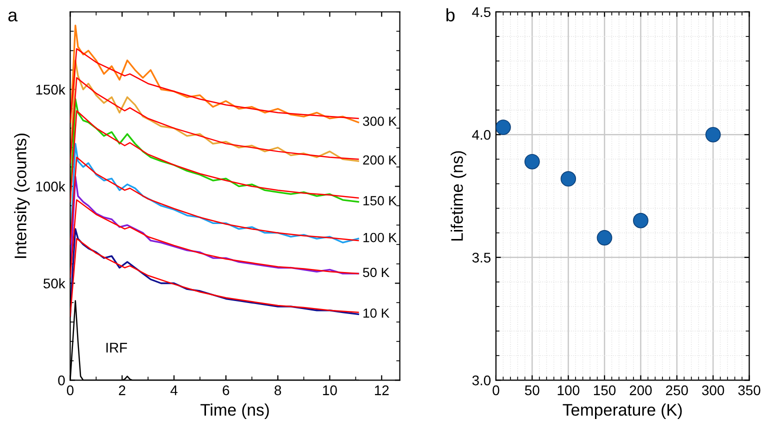 The width and height of the screenshot is (763, 440). What do you see at coordinates (458, 195) in the screenshot?
I see `y-axis-title: Lifetime (ns)` at bounding box center [458, 195].